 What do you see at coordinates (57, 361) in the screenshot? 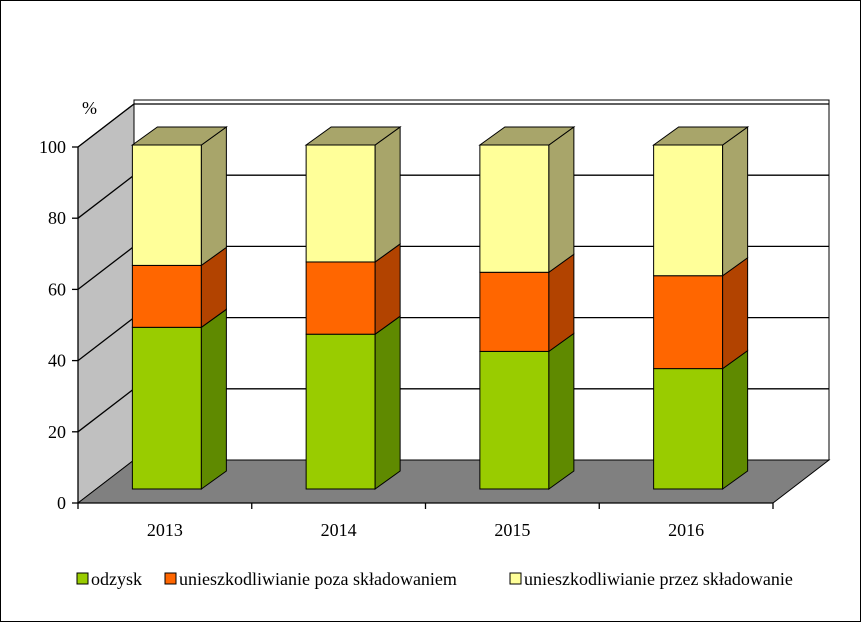
I see `y-tick-label: 40` at bounding box center [57, 361].